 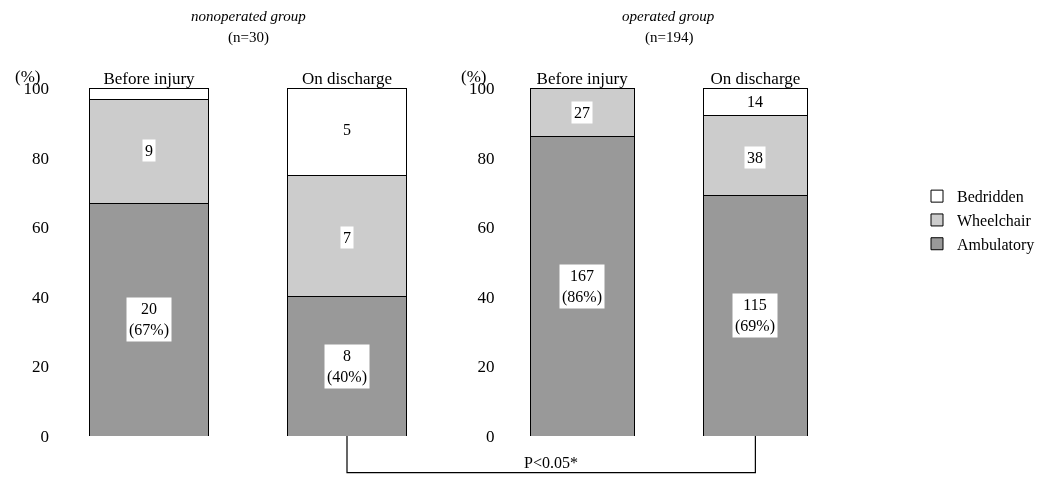 What do you see at coordinates (668, 16) in the screenshot?
I see `chart-title: operated group` at bounding box center [668, 16].